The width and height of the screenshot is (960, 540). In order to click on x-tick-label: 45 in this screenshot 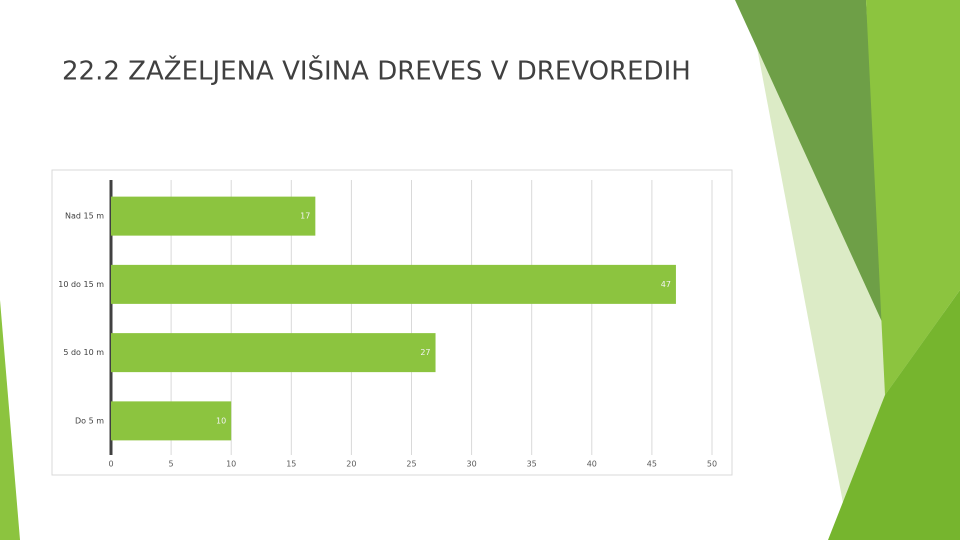, I will do `click(652, 464)`.